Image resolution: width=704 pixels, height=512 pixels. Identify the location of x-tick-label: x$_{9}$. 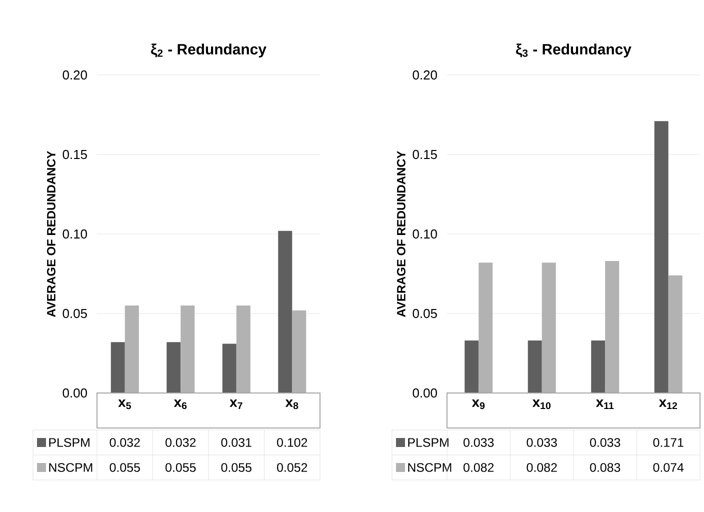
(478, 405).